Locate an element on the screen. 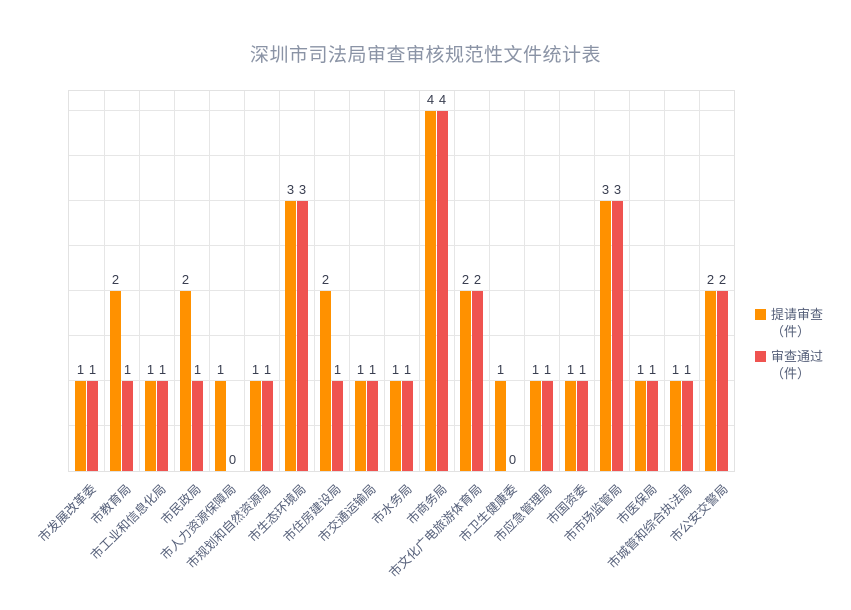 This screenshot has height=610, width=851. x-axis-label-cell: 市城管和综合执法局 is located at coordinates (653, 541).